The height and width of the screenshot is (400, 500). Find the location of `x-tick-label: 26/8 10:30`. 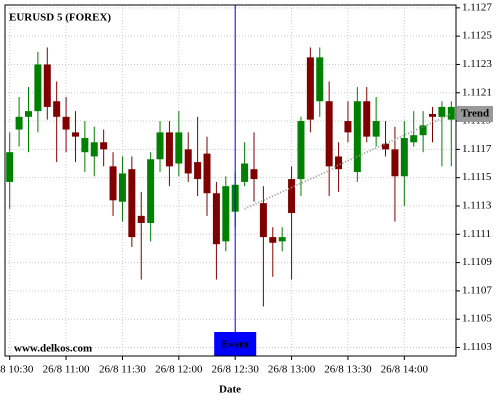

x-tick-label: 26/8 10:30 is located at coordinates (17, 370).